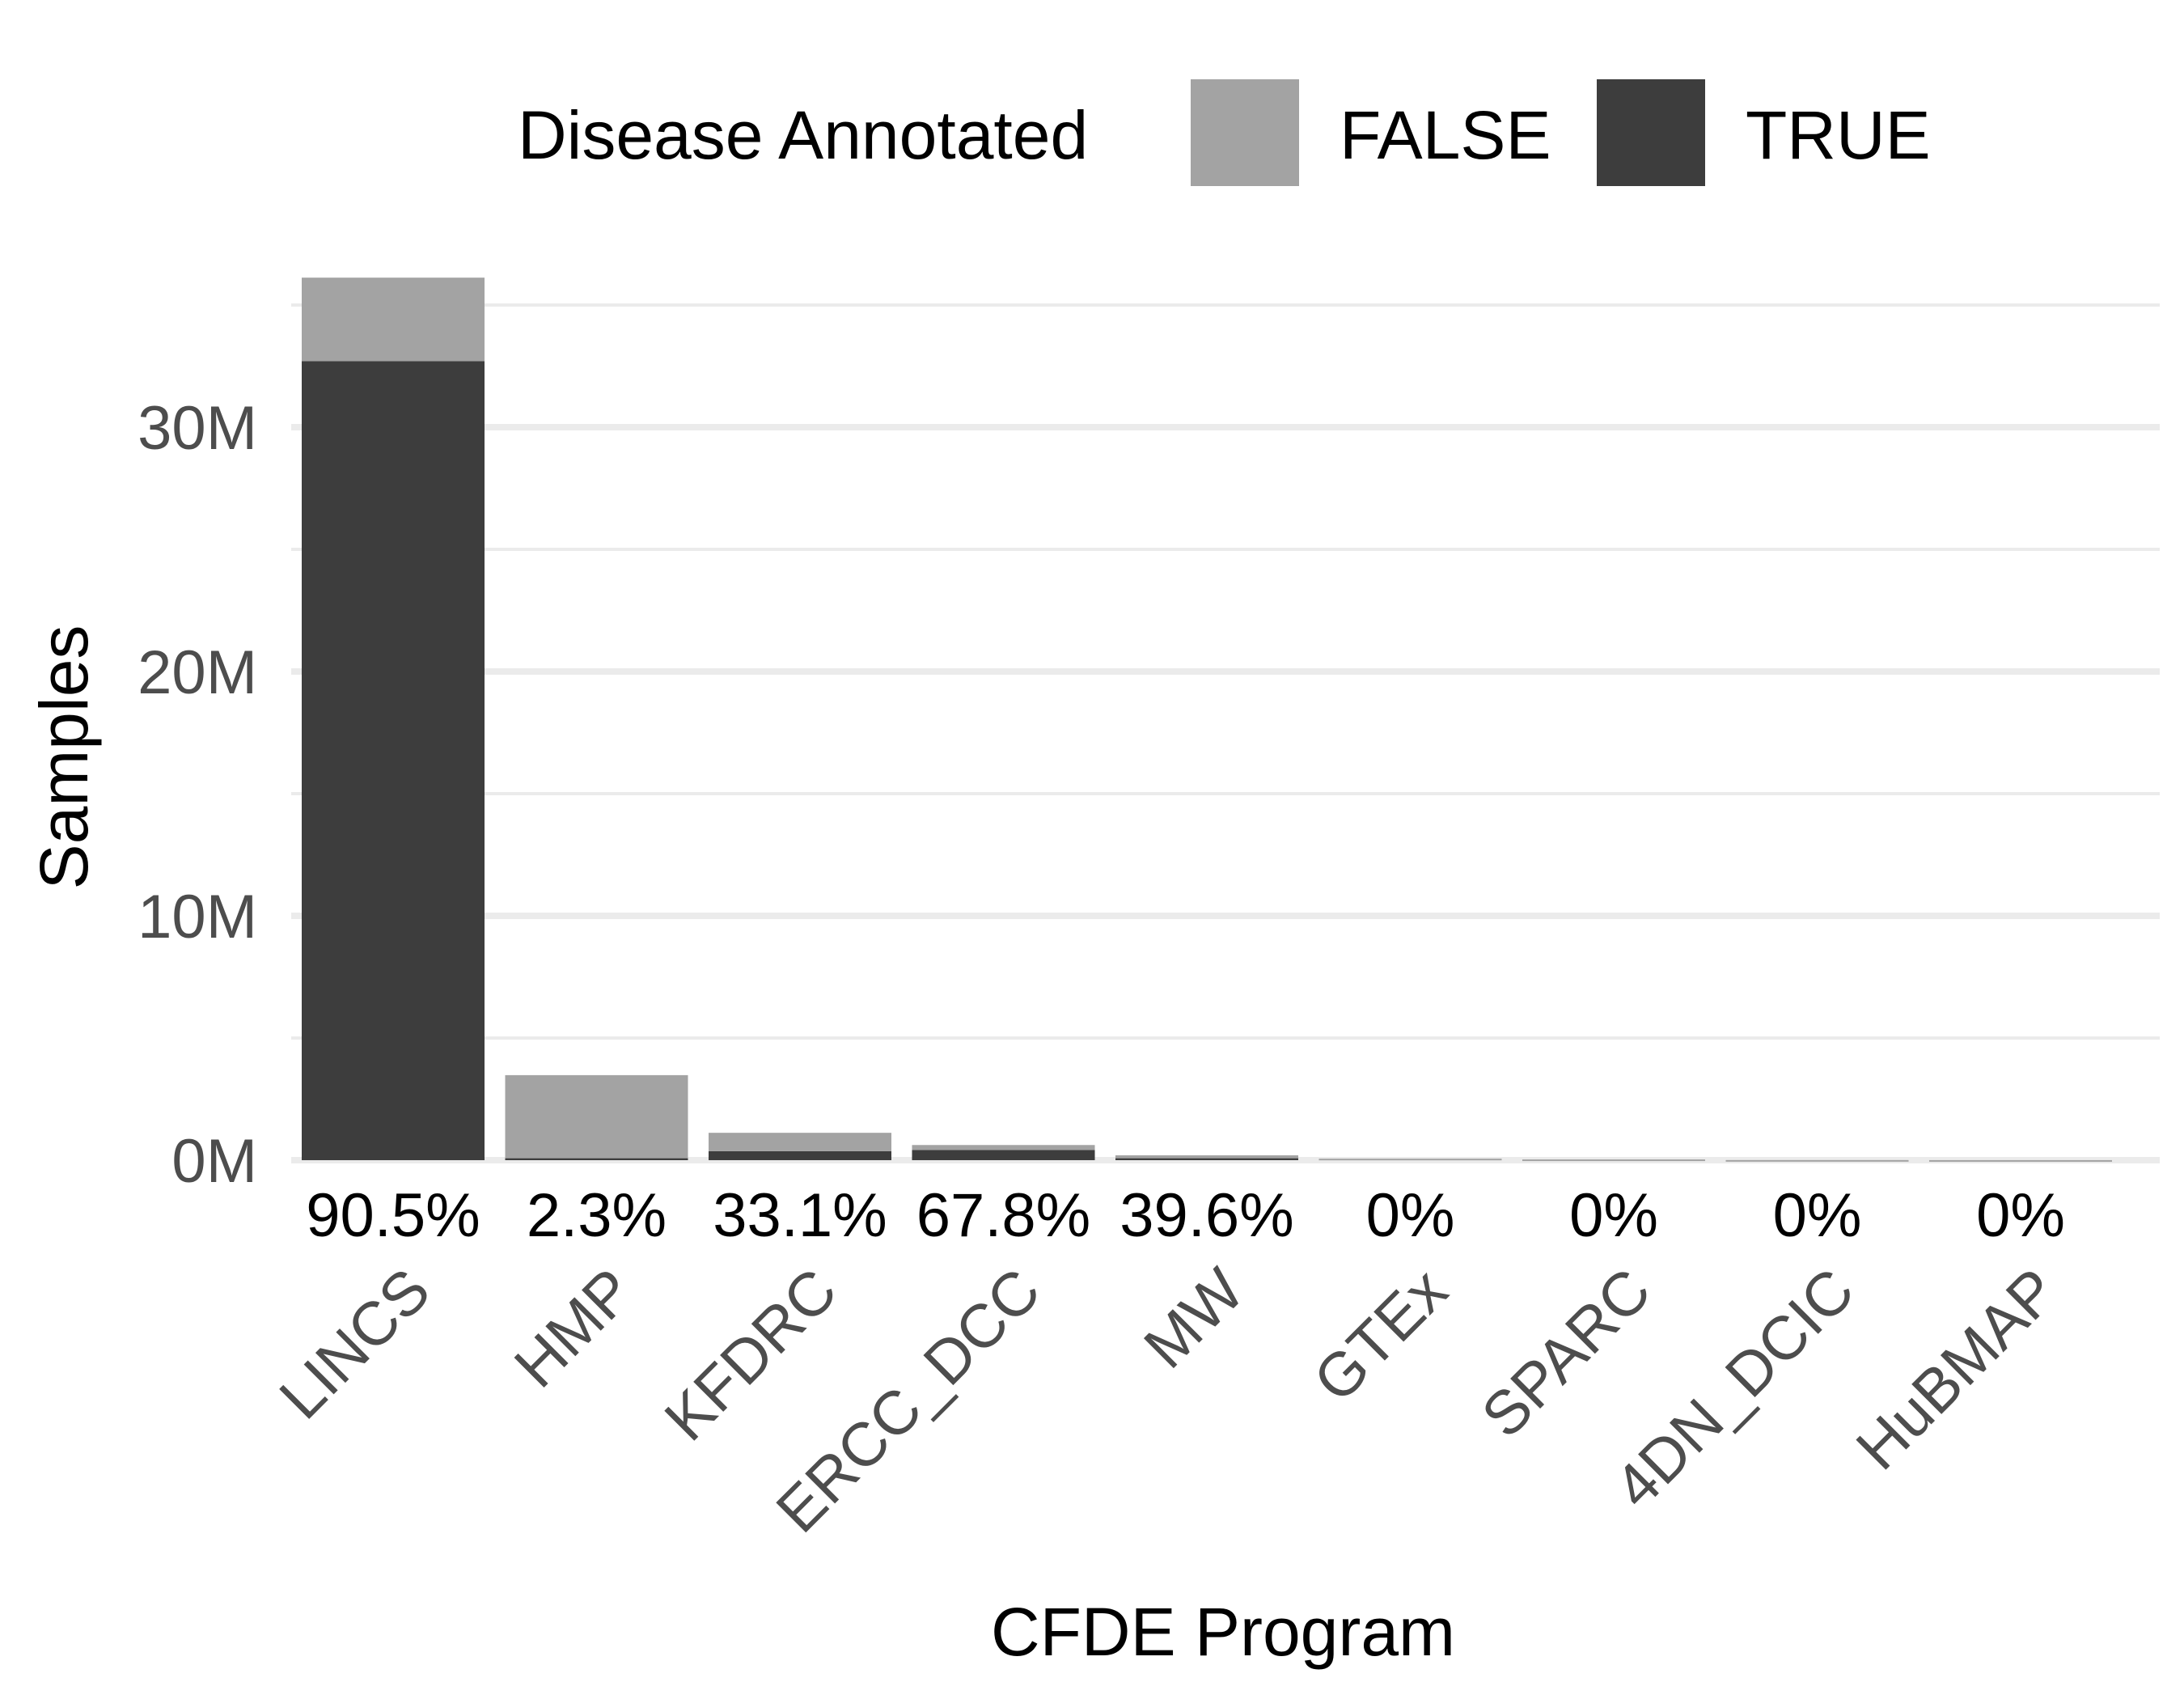  Describe the element at coordinates (214, 1161) in the screenshot. I see `y-tick-label: 0M` at that location.